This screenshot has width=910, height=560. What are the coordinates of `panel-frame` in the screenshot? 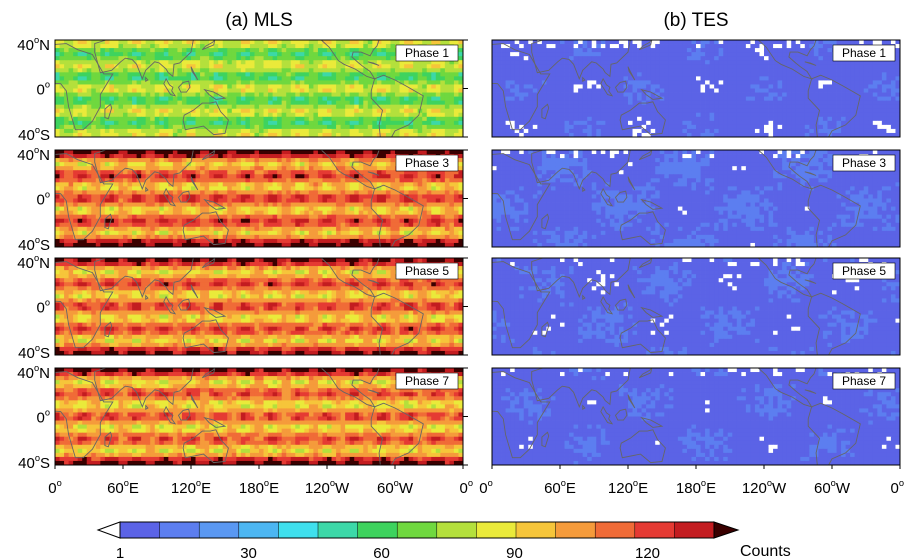 It's located at (696, 306).